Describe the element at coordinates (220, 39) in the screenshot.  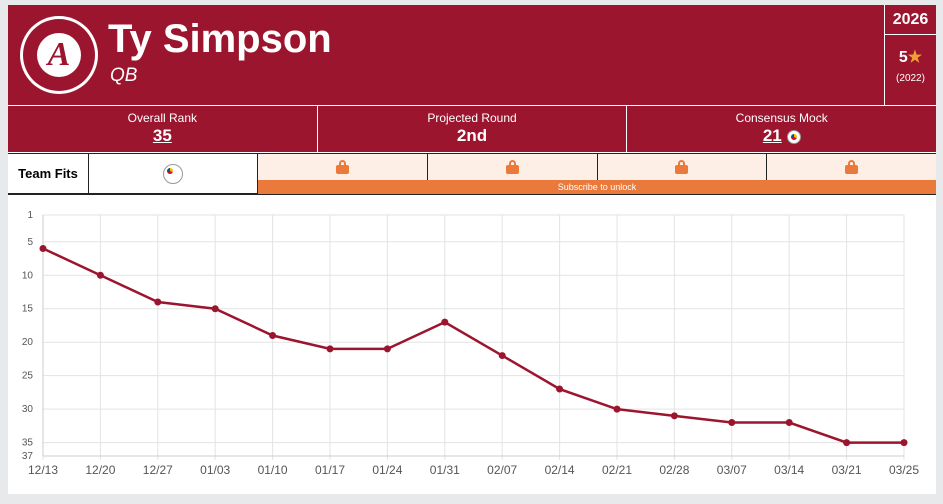
I see `player-name: Ty Simpson` at that location.